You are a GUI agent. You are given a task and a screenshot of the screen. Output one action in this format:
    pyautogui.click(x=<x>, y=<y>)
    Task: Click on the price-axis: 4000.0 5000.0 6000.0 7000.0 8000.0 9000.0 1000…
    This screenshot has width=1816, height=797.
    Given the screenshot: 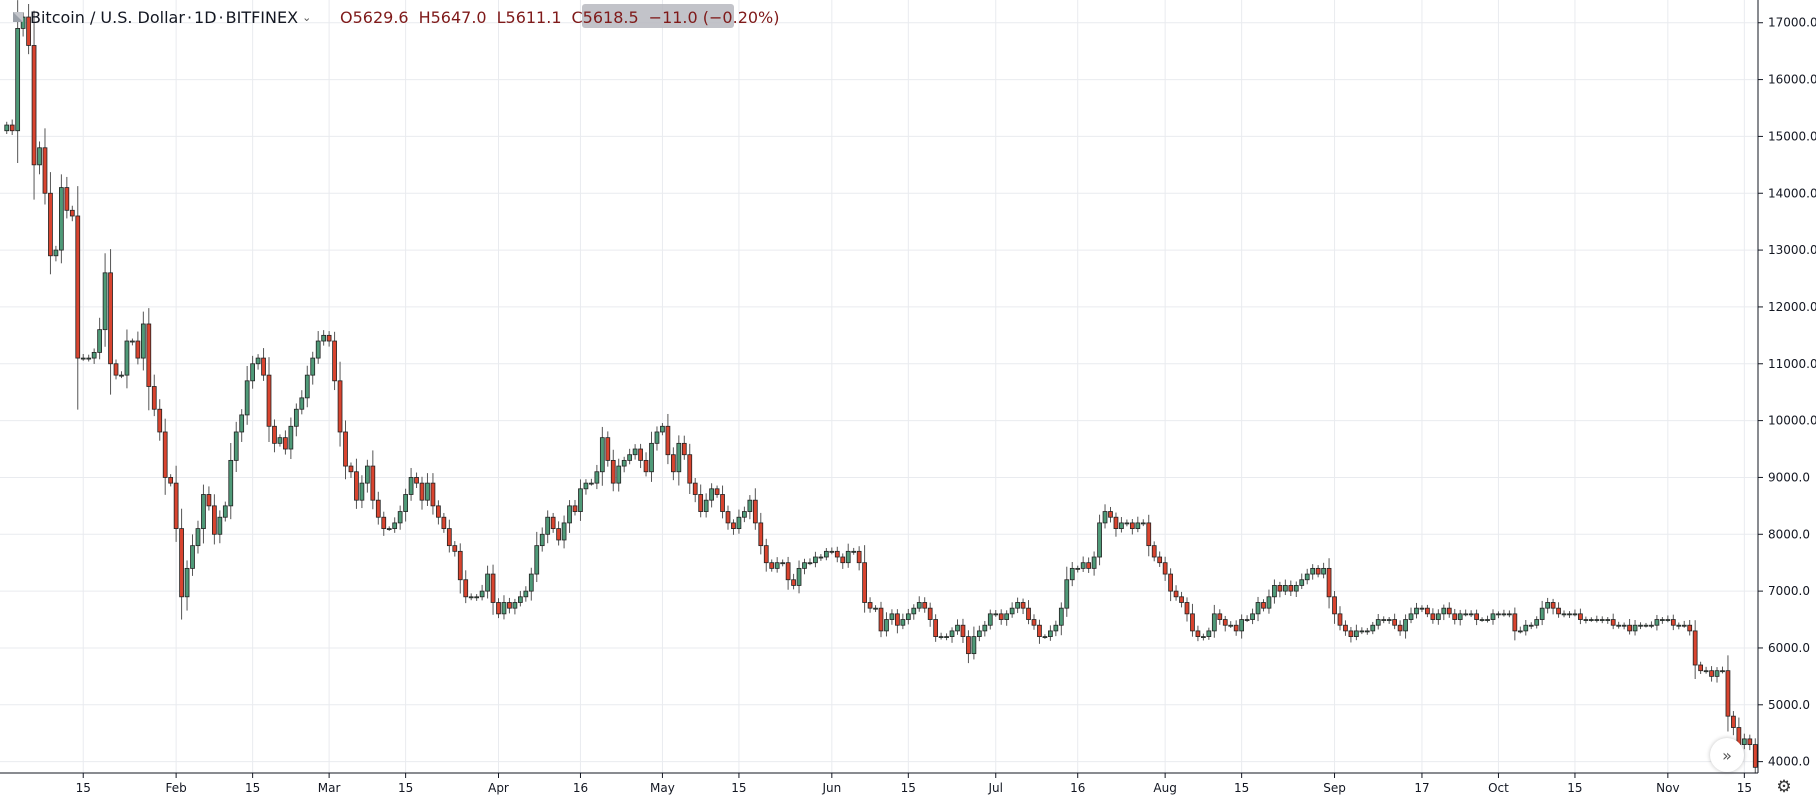 What is the action you would take?
    pyautogui.click(x=1787, y=392)
    